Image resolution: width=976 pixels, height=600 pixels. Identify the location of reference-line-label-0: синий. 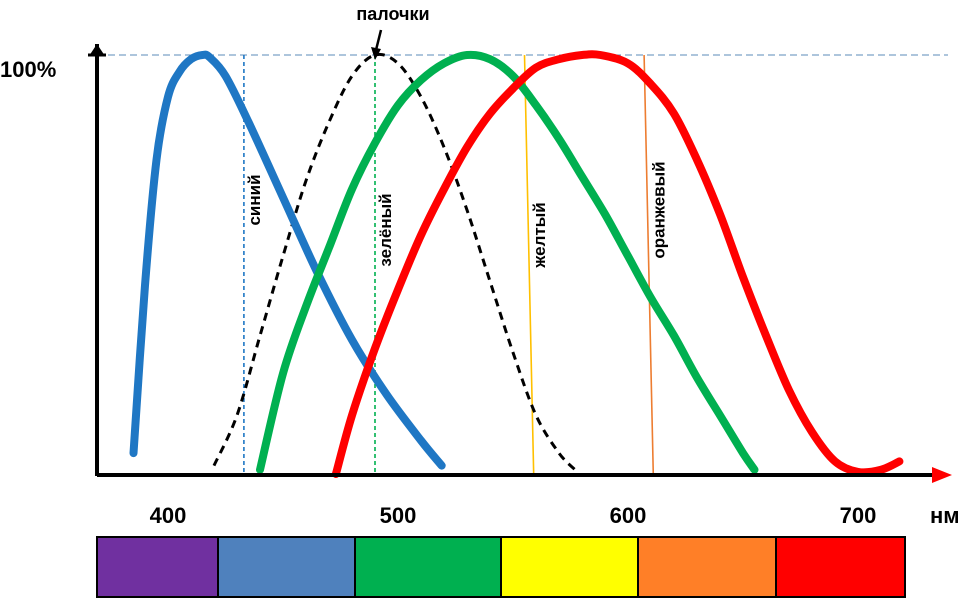
(254, 199).